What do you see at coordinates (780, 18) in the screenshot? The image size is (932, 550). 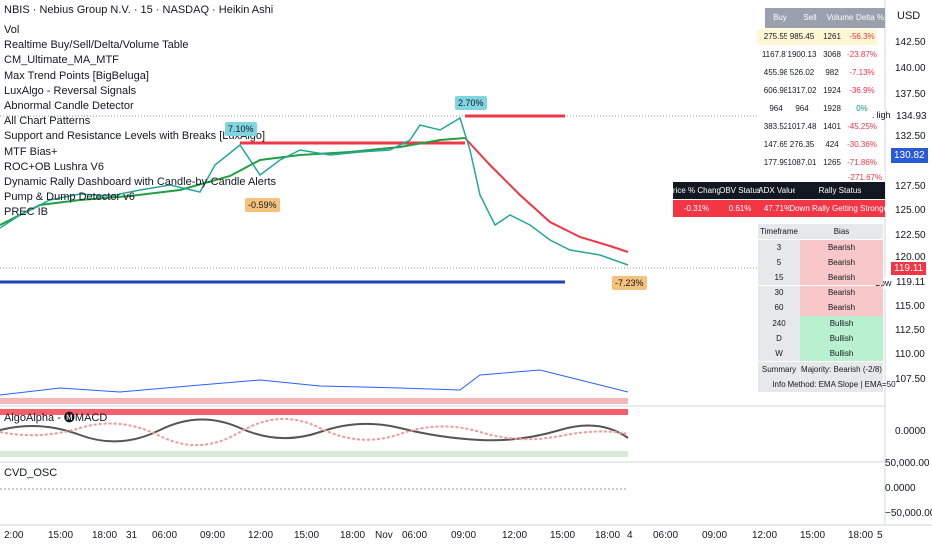 I see `table-header: Buy` at bounding box center [780, 18].